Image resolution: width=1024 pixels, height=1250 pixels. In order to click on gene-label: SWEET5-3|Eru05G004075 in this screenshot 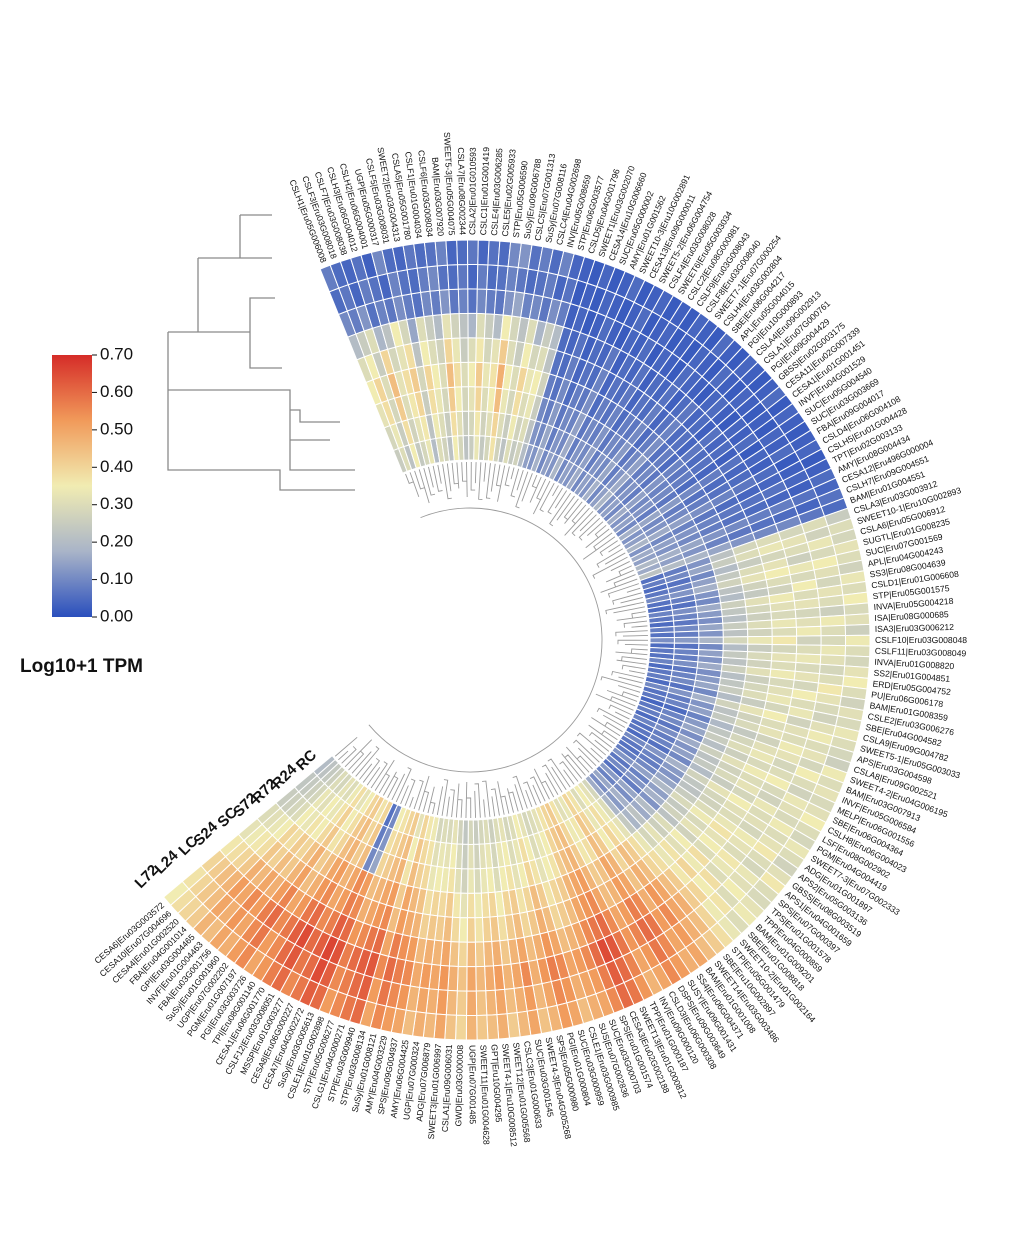, I will do `click(449, 184)`.